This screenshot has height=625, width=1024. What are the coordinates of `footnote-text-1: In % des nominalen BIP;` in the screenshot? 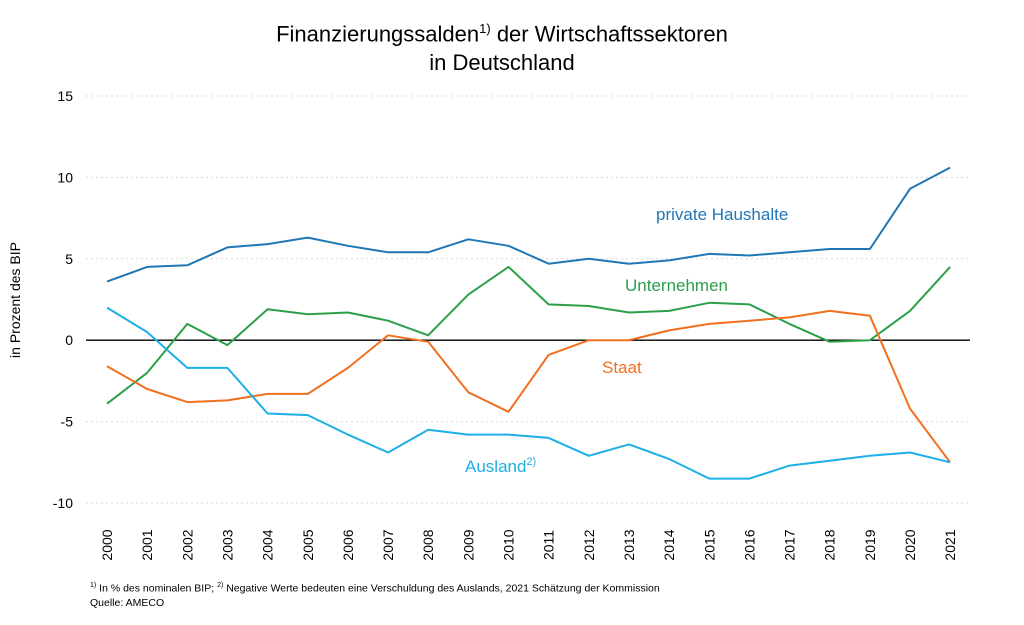 It's located at (157, 588).